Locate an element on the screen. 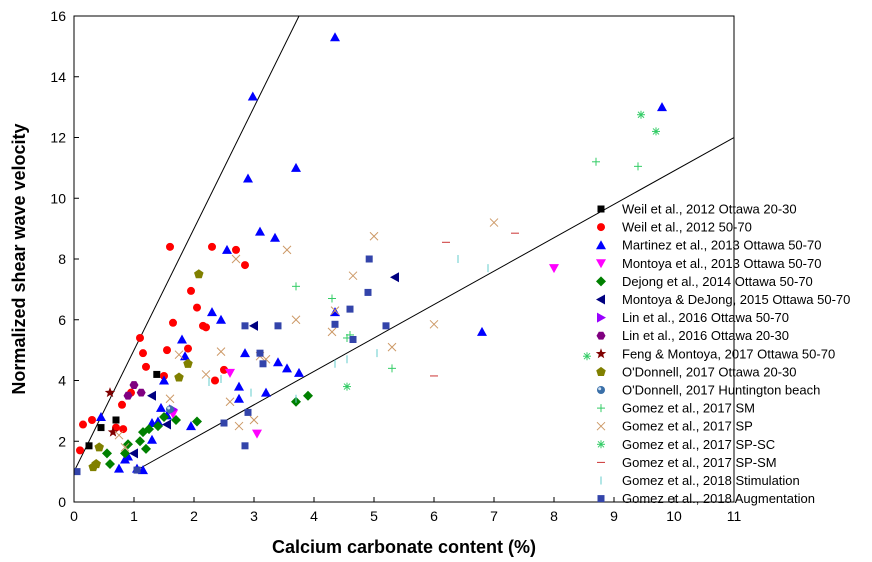 The image size is (872, 562). legend-item: Lin et al., 2016 Ottawa 50-70 is located at coordinates (693, 317).